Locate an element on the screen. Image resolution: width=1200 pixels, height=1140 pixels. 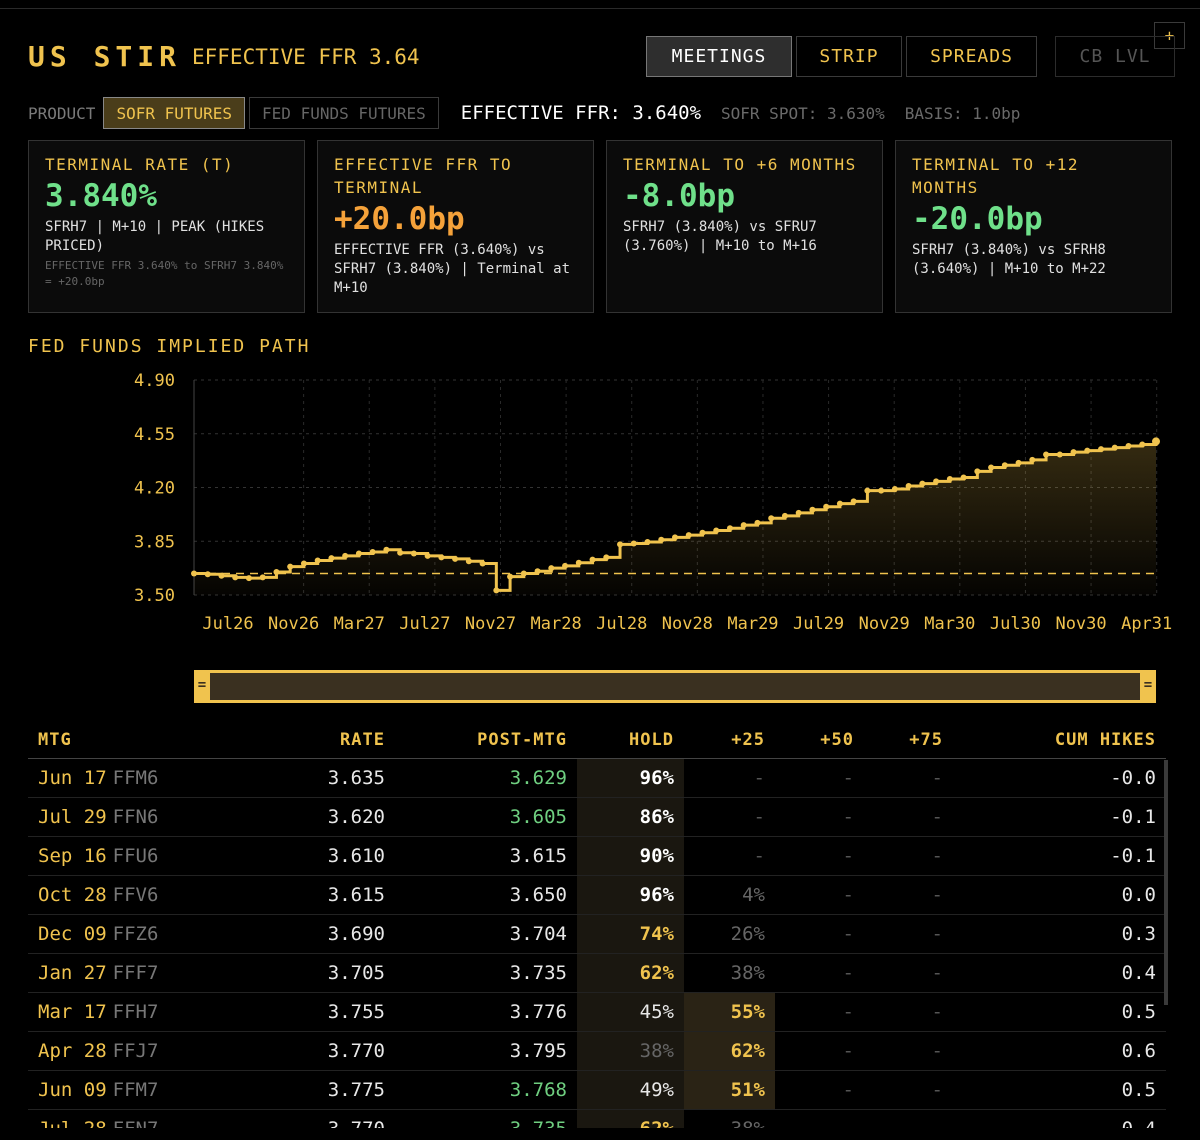
table-row: Dec 09 FFZ6 3.690 3.704 74% 26% - -0.3 is located at coordinates (597, 934).